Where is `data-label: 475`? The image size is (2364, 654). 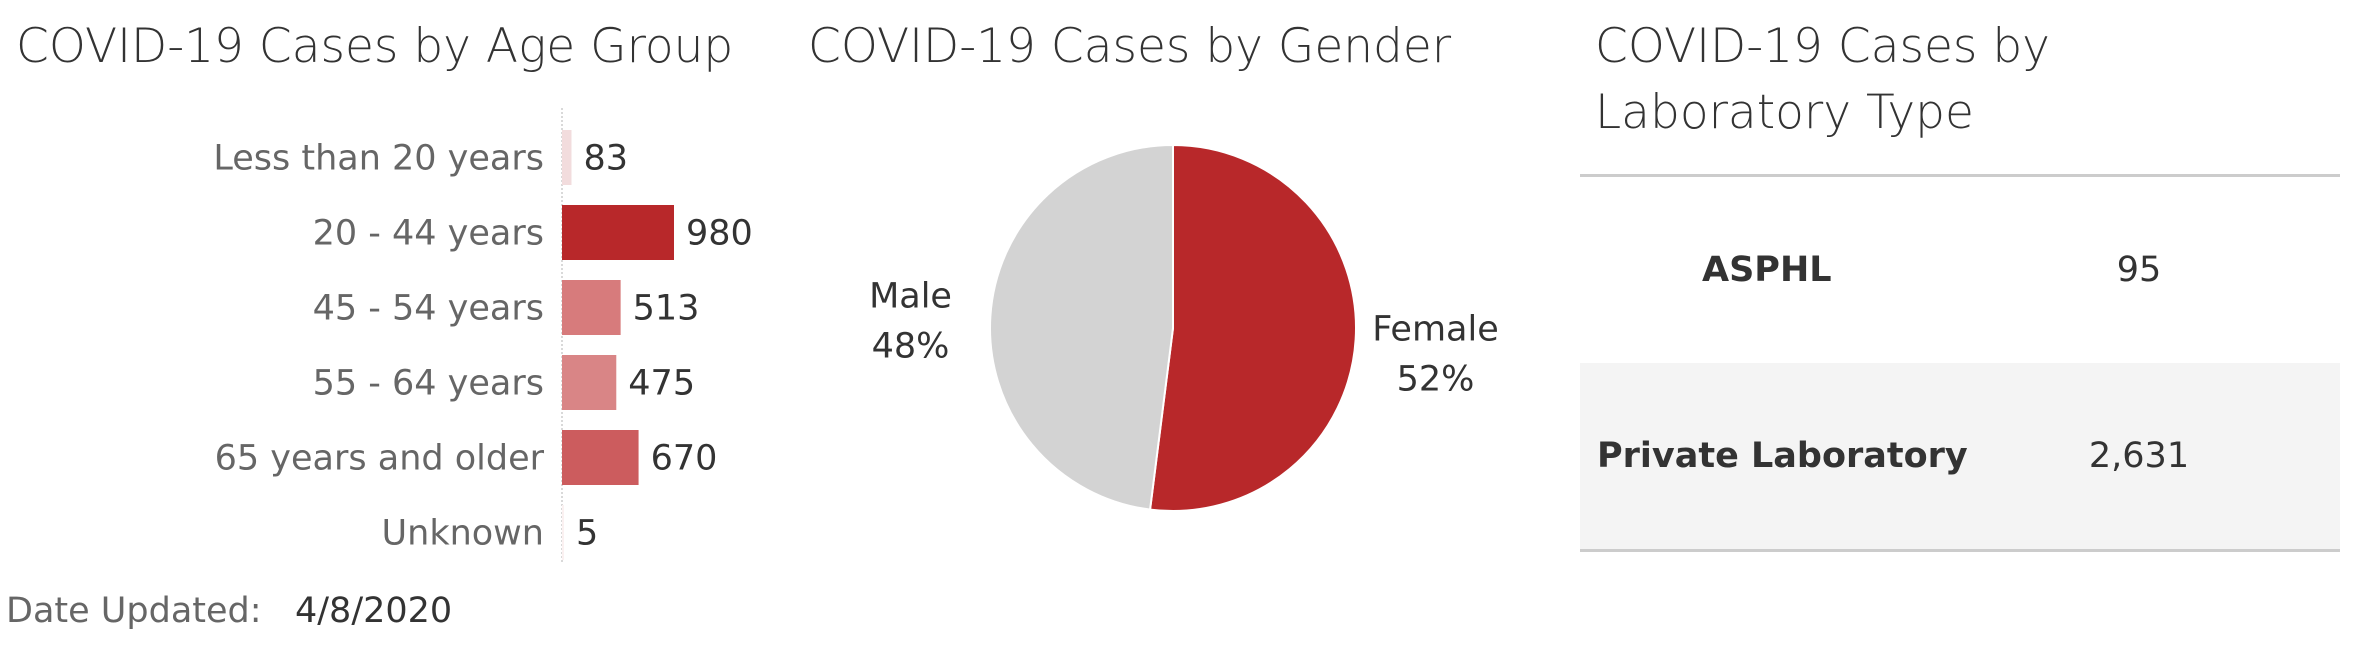 data-label: 475 is located at coordinates (661, 384).